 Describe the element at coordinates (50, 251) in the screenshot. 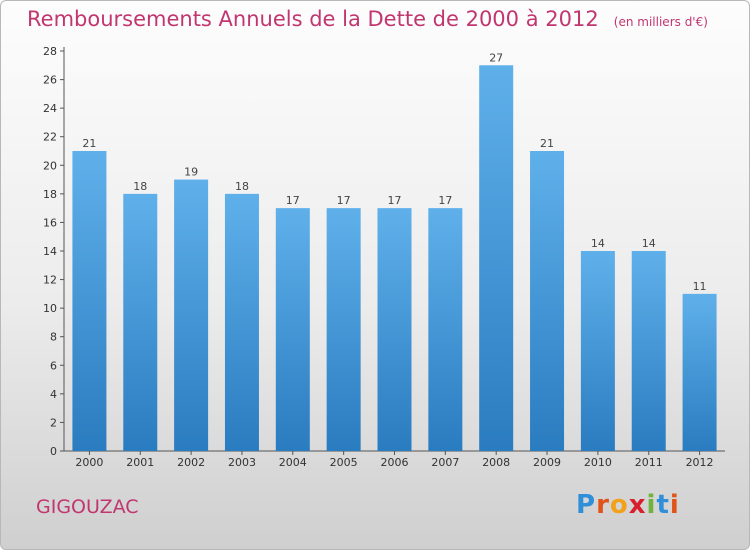

I see `y-tick-label: 14` at that location.